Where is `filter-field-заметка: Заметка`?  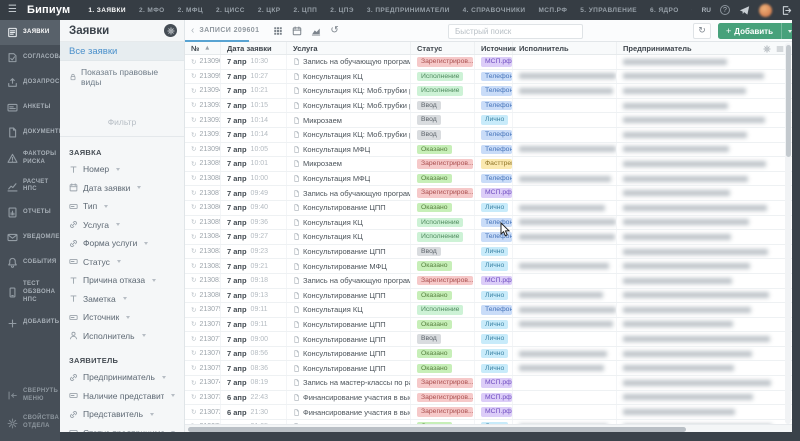
filter-field-заметка: Заметка is located at coordinates (122, 299).